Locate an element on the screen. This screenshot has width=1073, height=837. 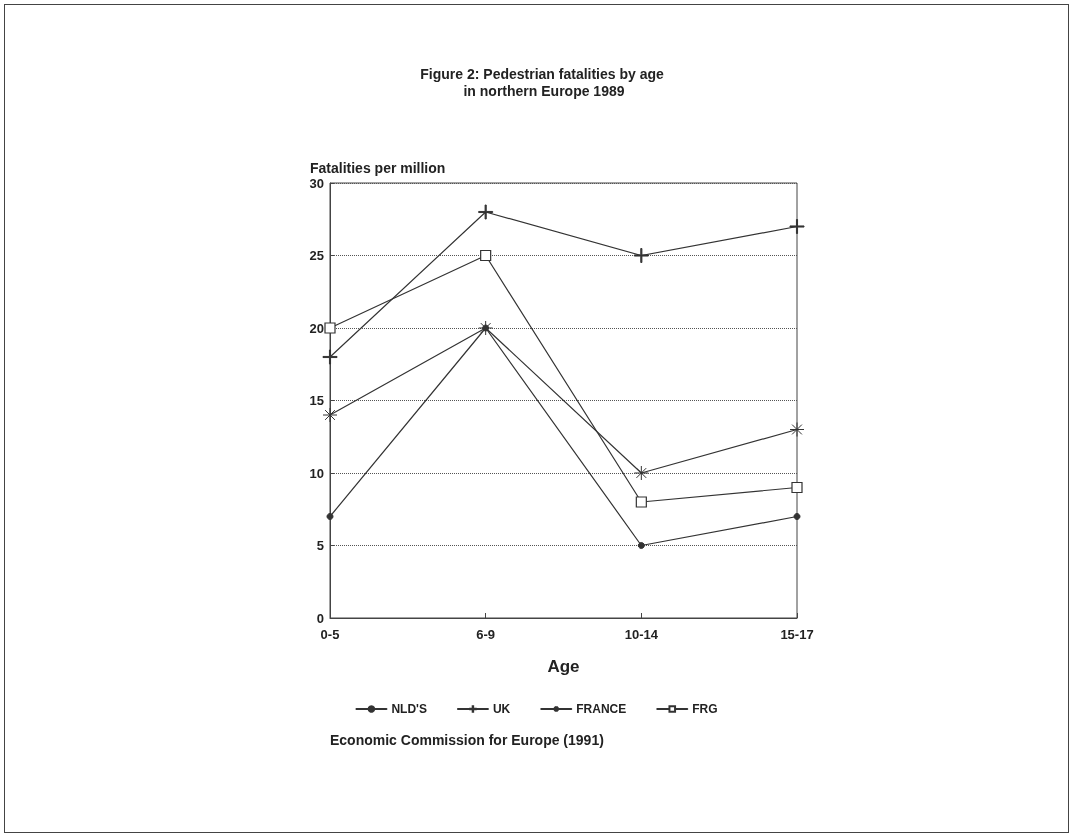
legend-label: NLD'S is located at coordinates (409, 709).